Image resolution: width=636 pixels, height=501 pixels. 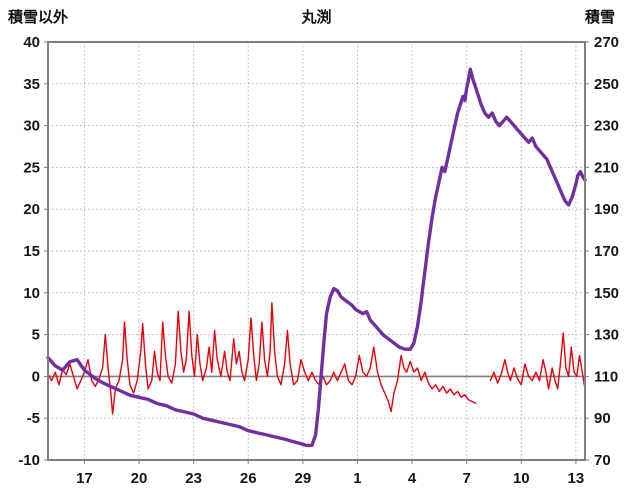 What do you see at coordinates (606, 84) in the screenshot?
I see `right-tick-label: 250` at bounding box center [606, 84].